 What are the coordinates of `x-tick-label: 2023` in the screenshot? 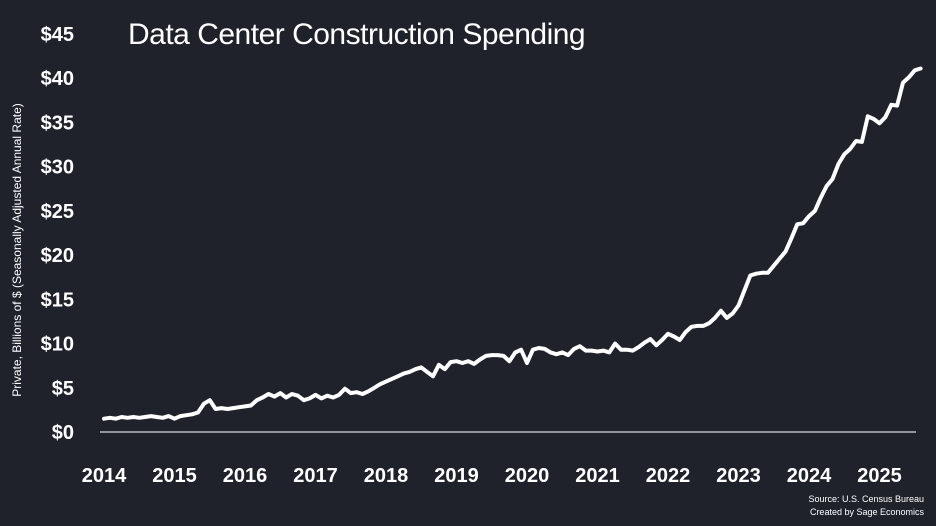 It's located at (738, 476).